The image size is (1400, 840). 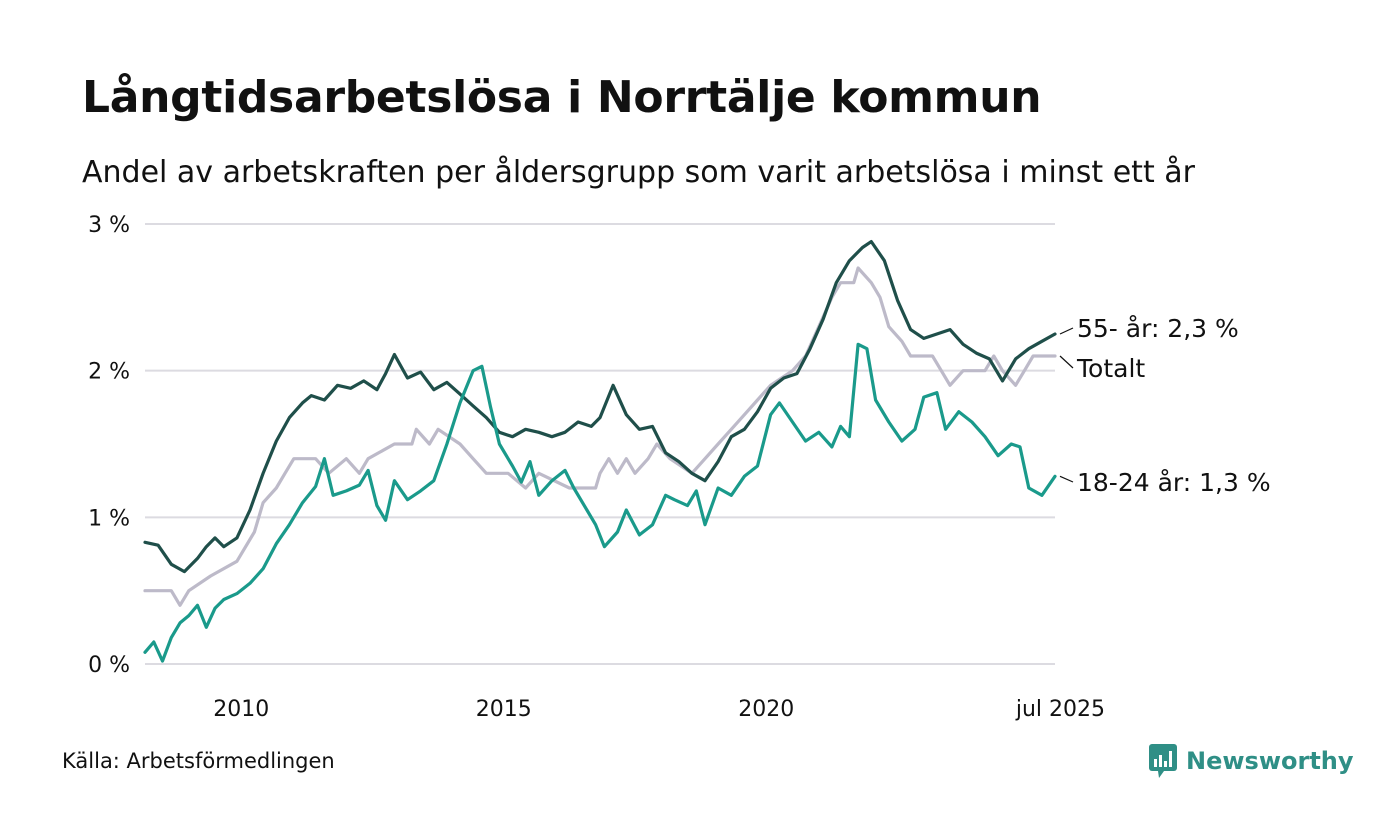 What do you see at coordinates (109, 372) in the screenshot?
I see `y-tick-label: 2 %` at bounding box center [109, 372].